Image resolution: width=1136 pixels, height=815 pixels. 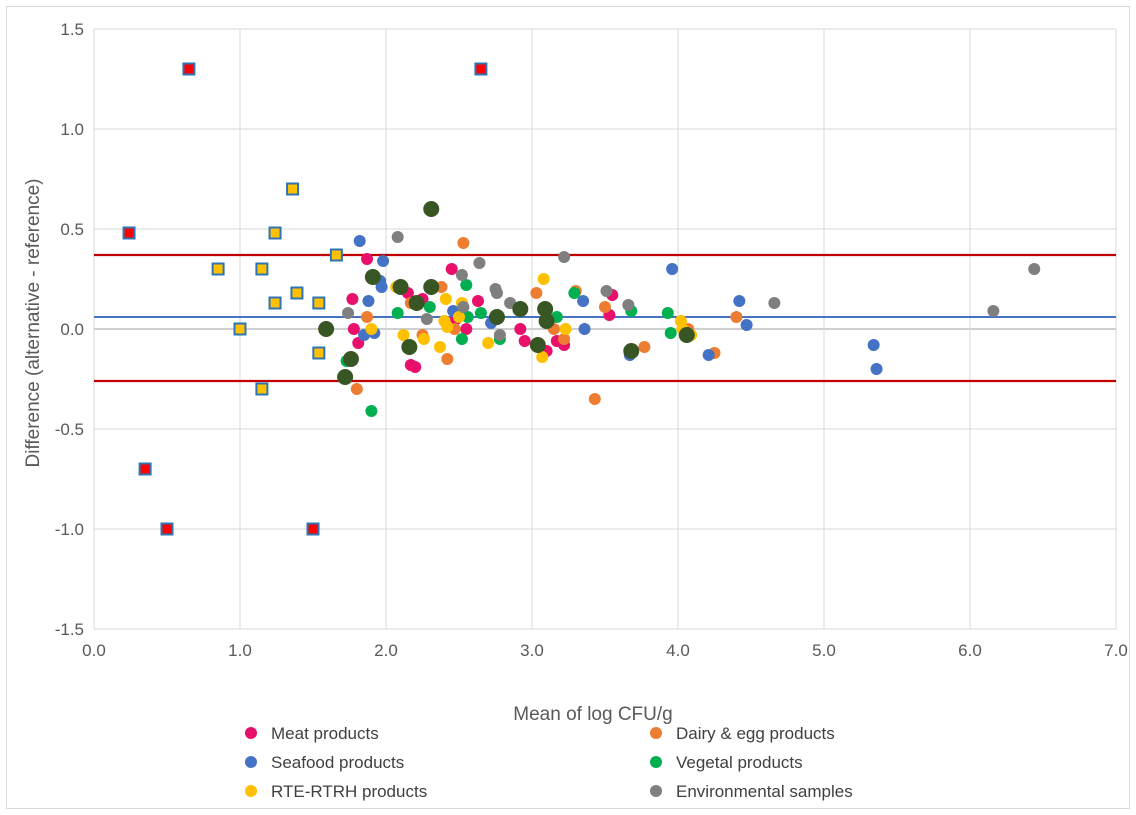 I want to click on legend-label: Meat products, so click(x=325, y=733).